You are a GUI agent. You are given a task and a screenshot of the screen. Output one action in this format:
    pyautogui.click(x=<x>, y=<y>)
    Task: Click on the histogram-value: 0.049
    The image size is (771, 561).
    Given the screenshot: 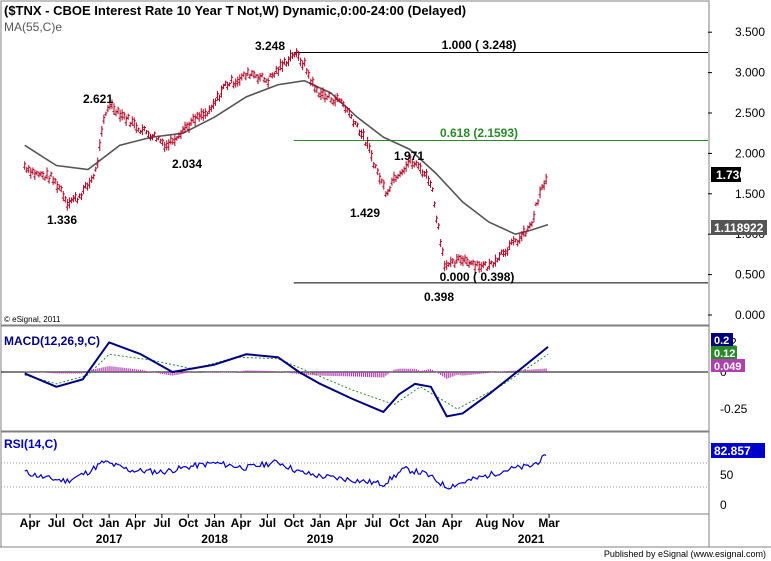 What is the action you would take?
    pyautogui.click(x=728, y=367)
    